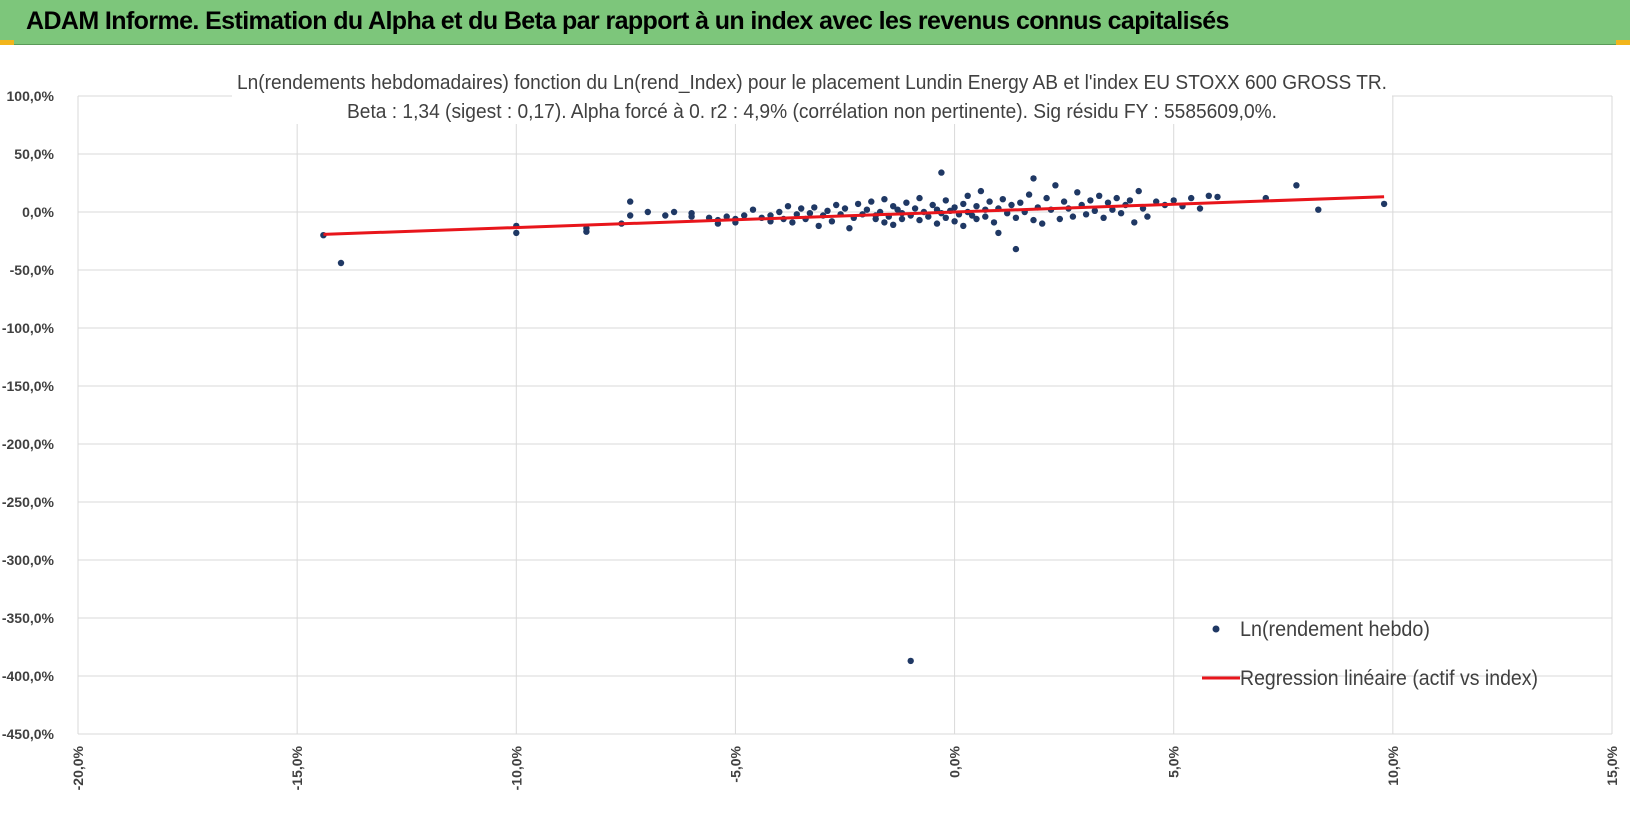  I want to click on y-tick-label: 100,0%, so click(31, 96).